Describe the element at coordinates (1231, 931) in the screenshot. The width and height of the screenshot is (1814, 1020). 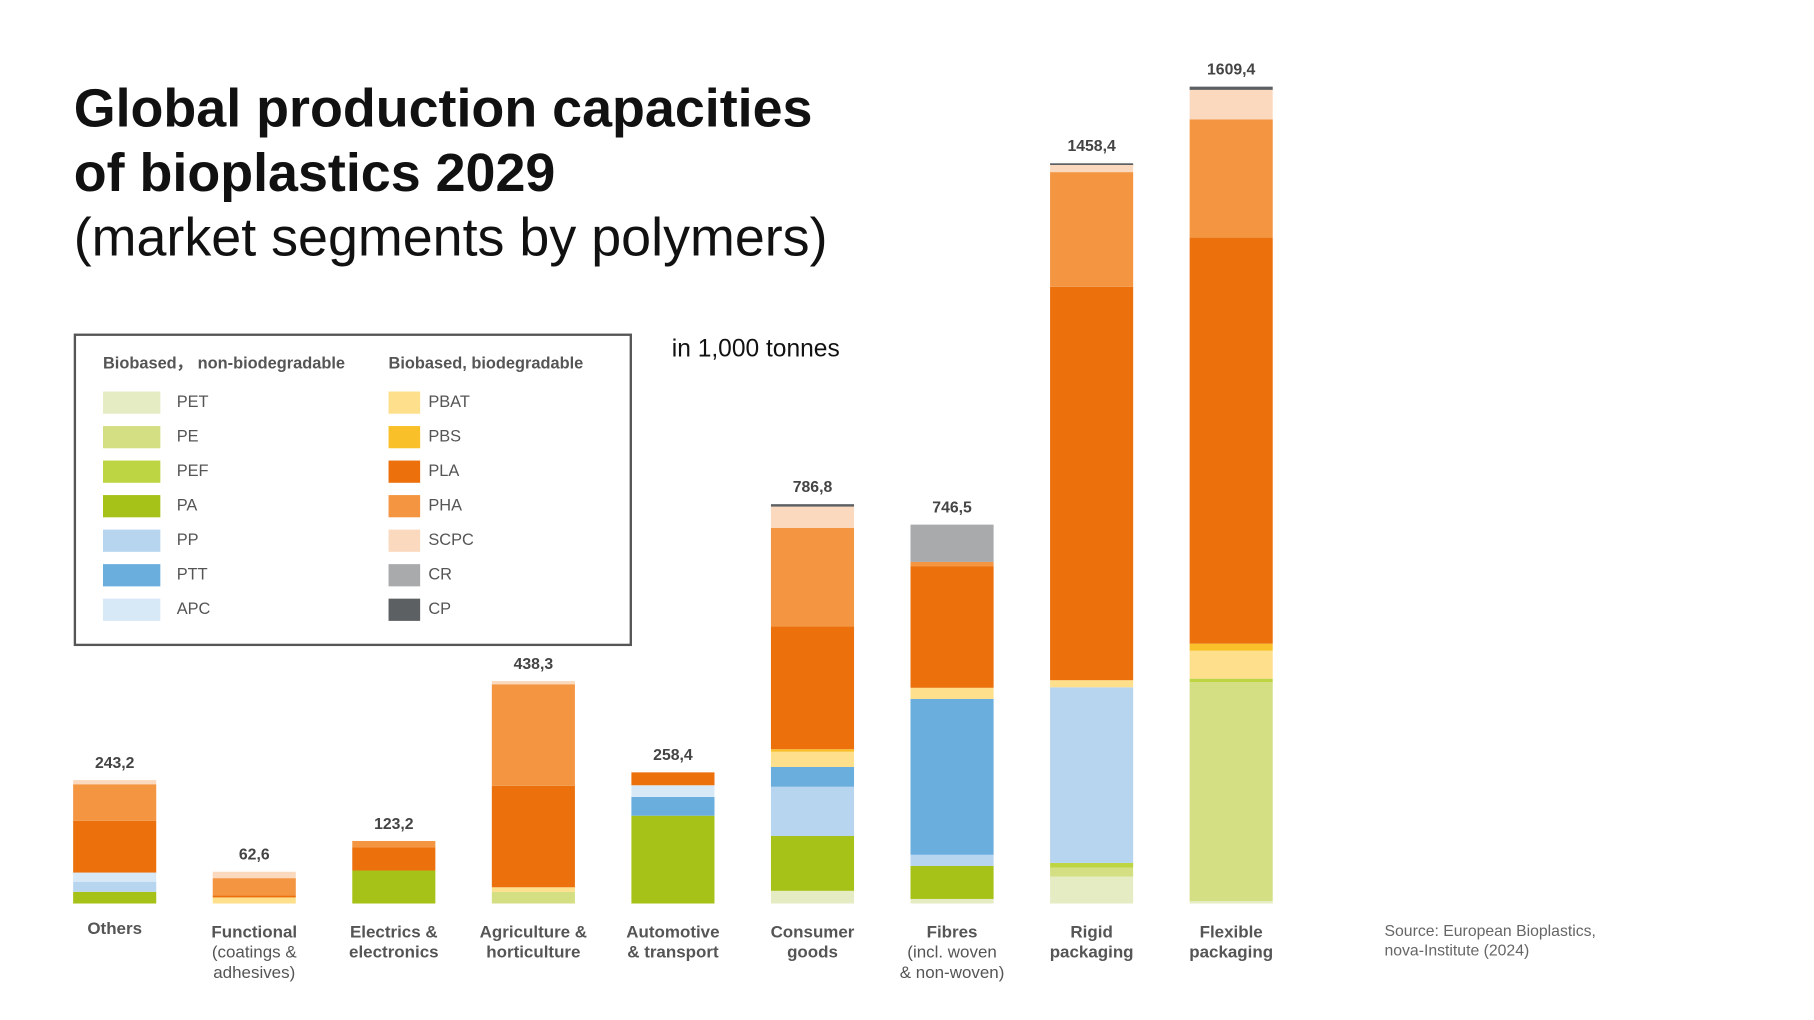
I see `x-tick-label: Flexible` at that location.